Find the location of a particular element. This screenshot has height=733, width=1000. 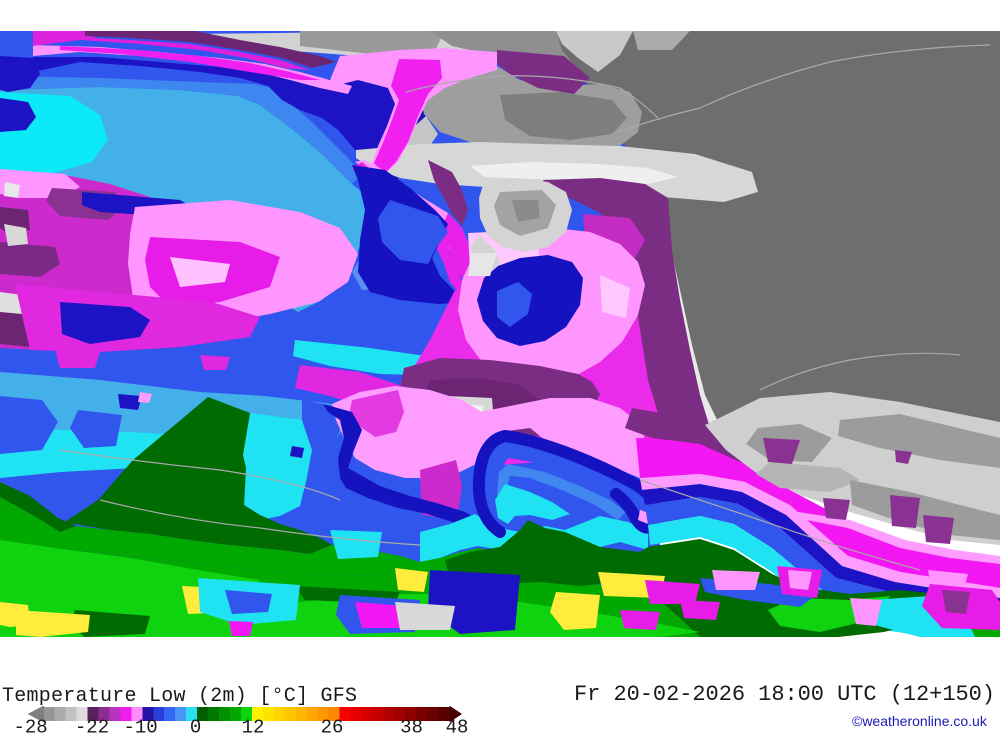

svg-text: 12 is located at coordinates (253, 725).